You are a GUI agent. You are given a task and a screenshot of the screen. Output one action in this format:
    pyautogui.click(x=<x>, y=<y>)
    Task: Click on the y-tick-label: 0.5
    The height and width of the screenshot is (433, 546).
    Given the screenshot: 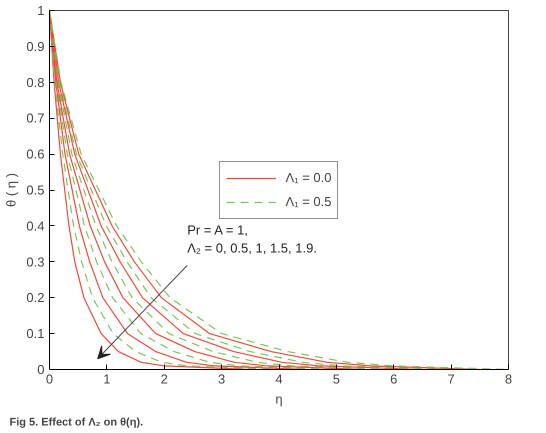 What is the action you would take?
    pyautogui.click(x=35, y=190)
    